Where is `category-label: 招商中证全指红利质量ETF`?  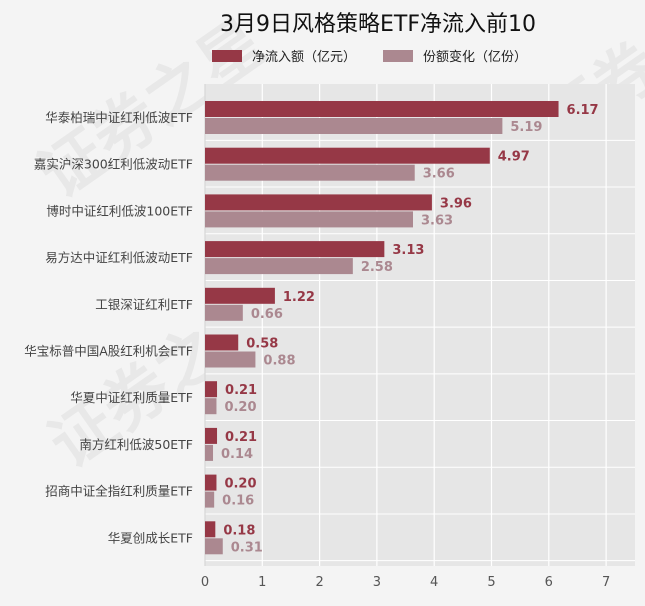 category-label: 招商中证全指红利质量ETF is located at coordinates (119, 491).